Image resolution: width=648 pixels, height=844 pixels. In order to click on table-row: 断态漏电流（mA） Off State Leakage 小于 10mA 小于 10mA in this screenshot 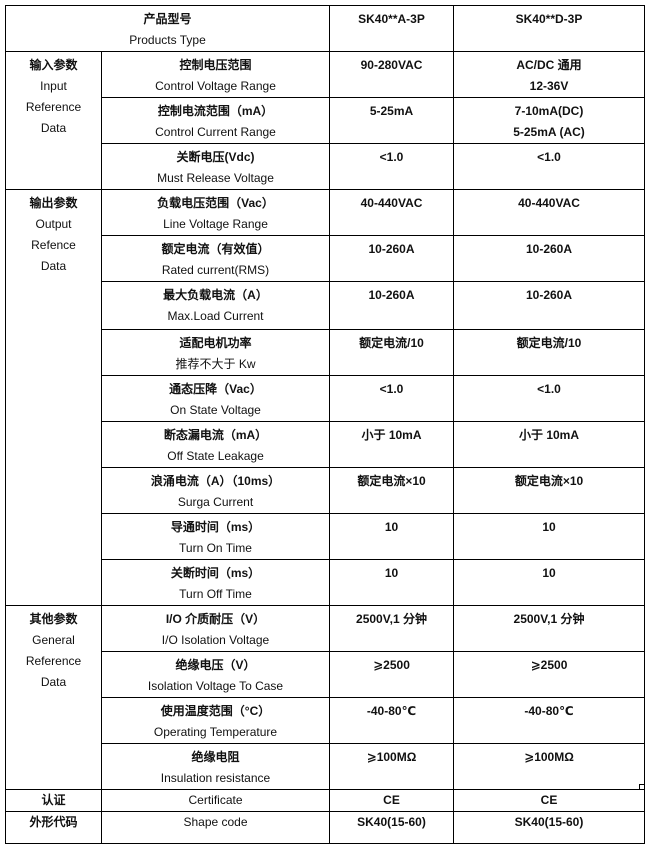, I will do `click(325, 444)`.